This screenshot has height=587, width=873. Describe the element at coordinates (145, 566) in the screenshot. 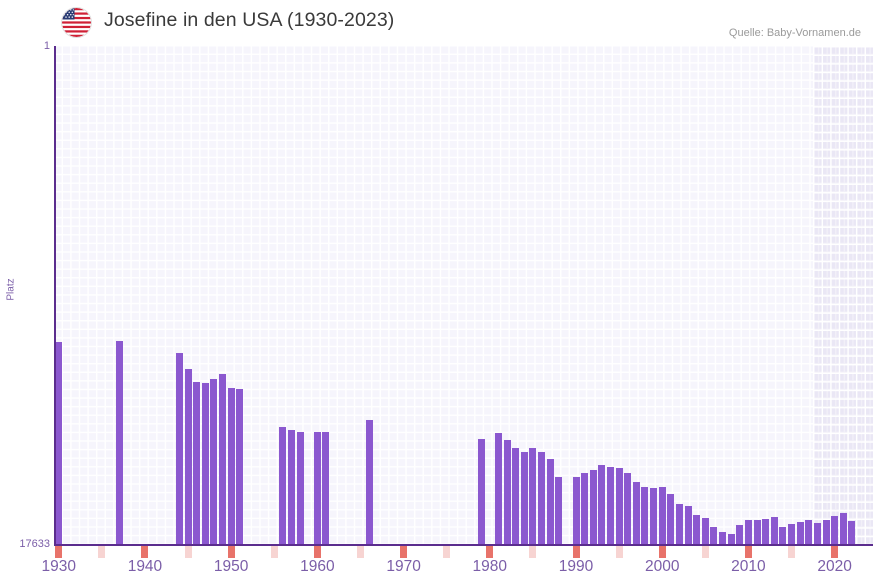

I see `x-axis-tick-label: 1940` at that location.